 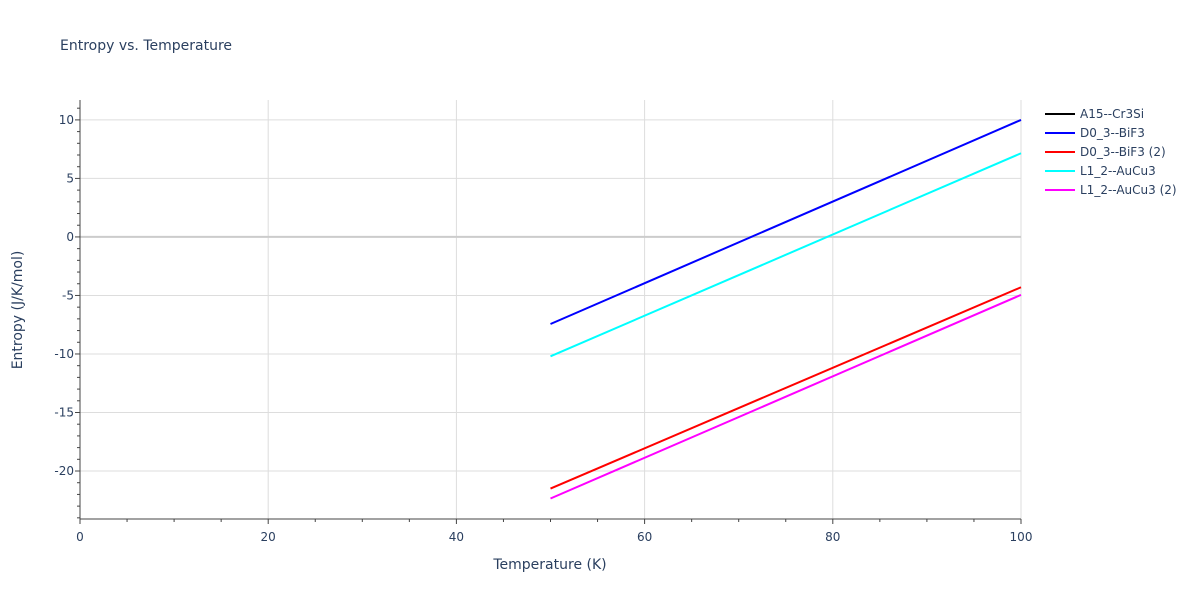 I want to click on legend-label: D0_3--BiF3, so click(x=1112, y=133).